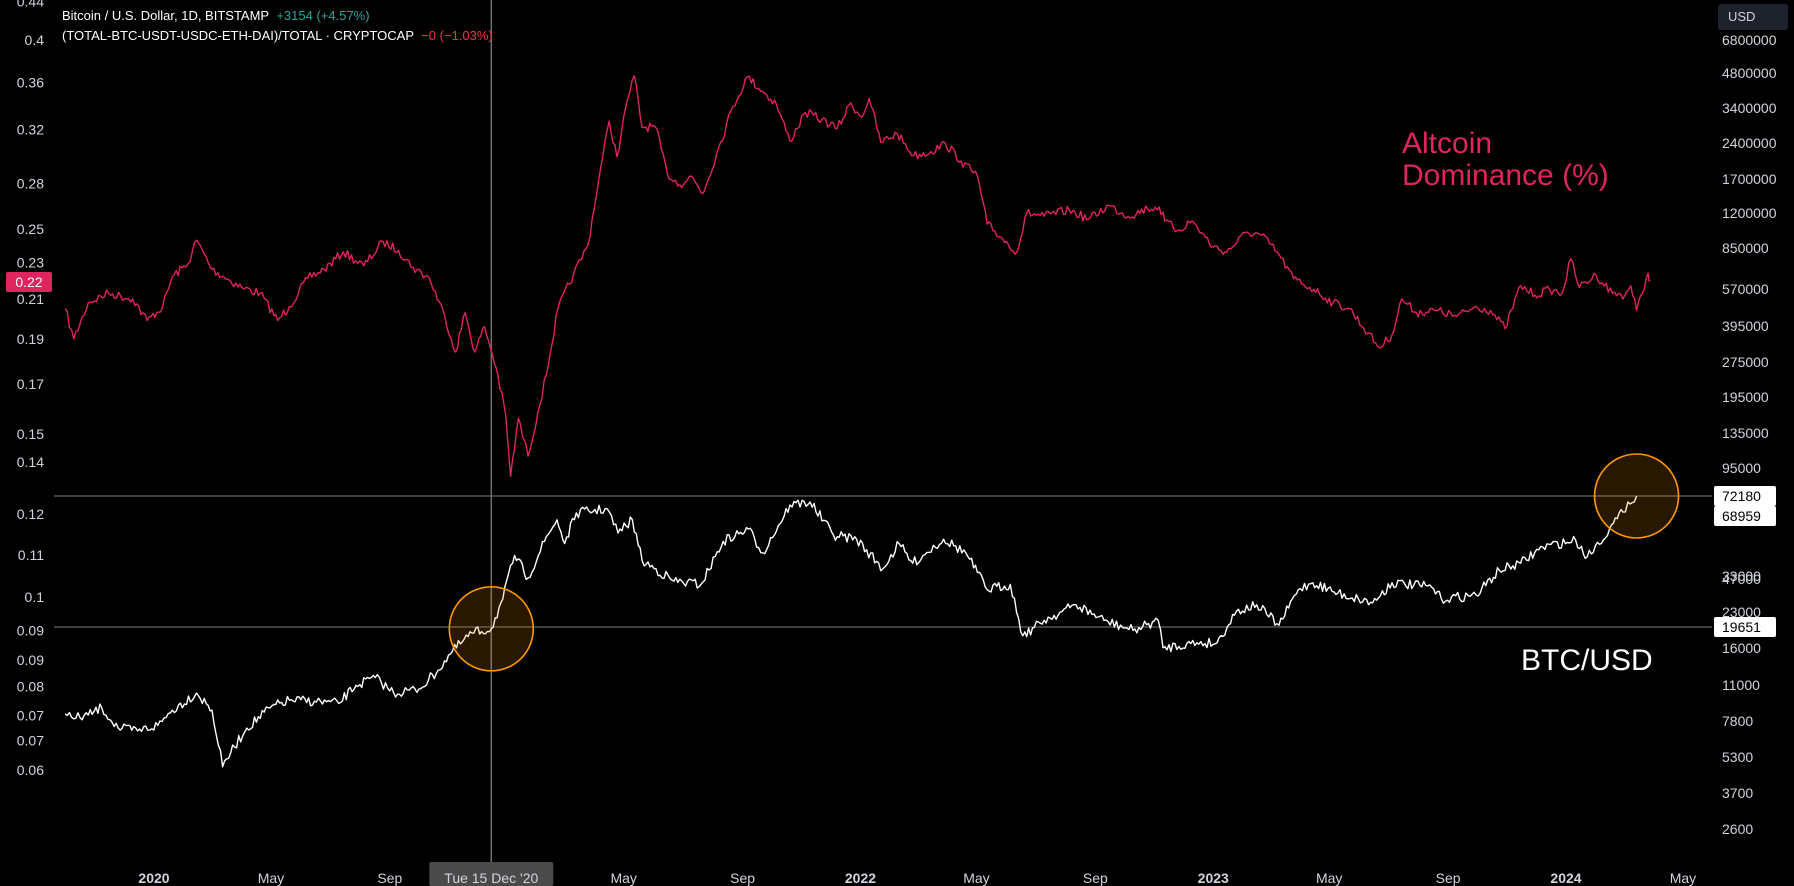 Image resolution: width=1794 pixels, height=886 pixels. Describe the element at coordinates (30, 299) in the screenshot. I see `left-tick-label: 0.21` at that location.